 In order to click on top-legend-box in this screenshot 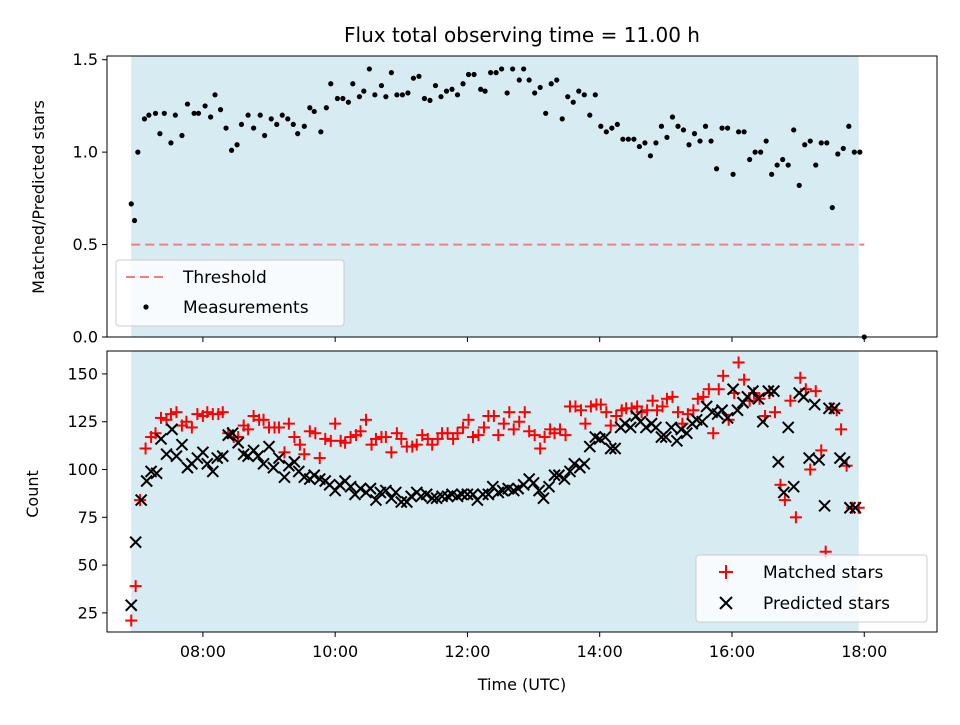, I will do `click(230, 293)`.